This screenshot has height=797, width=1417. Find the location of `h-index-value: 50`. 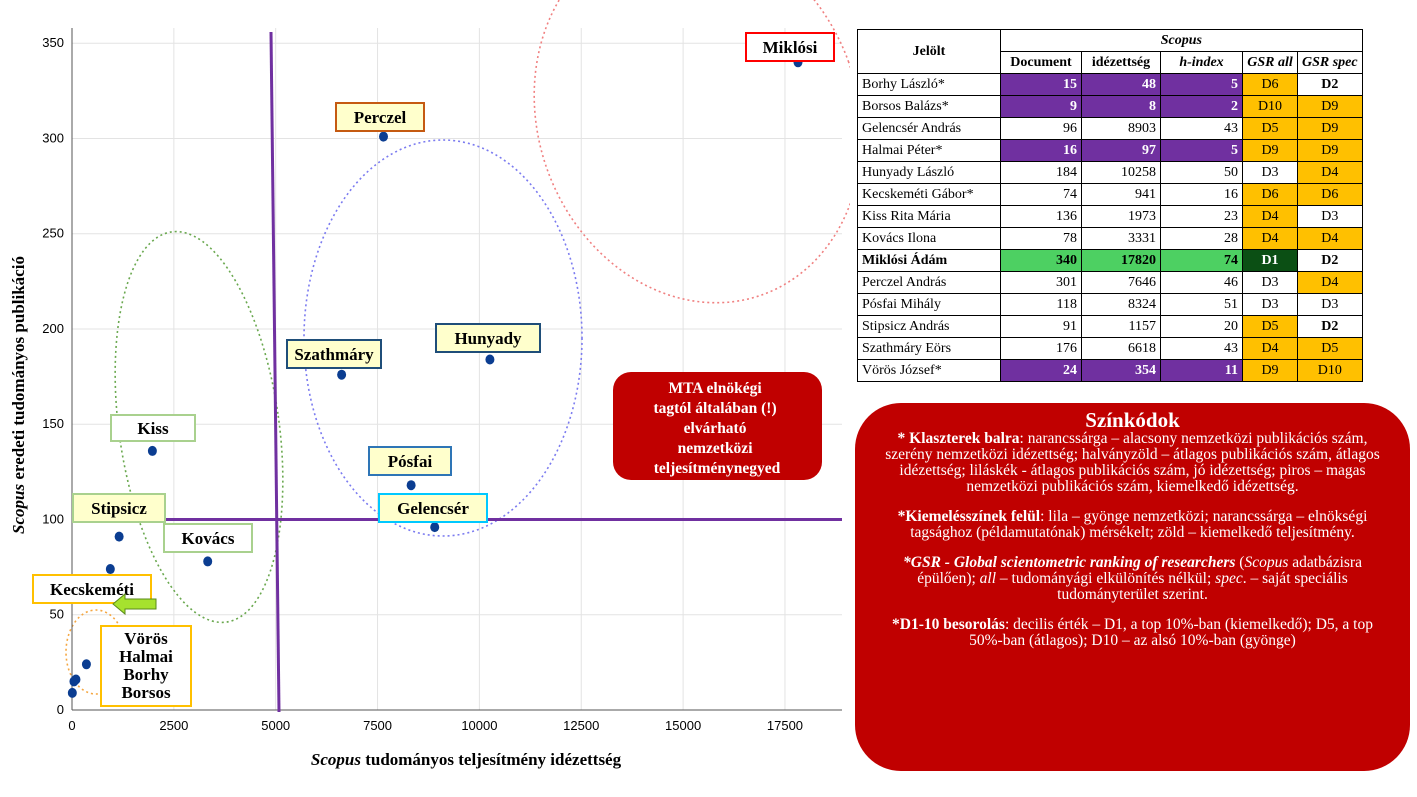

h-index-value: 50 is located at coordinates (1201, 172).